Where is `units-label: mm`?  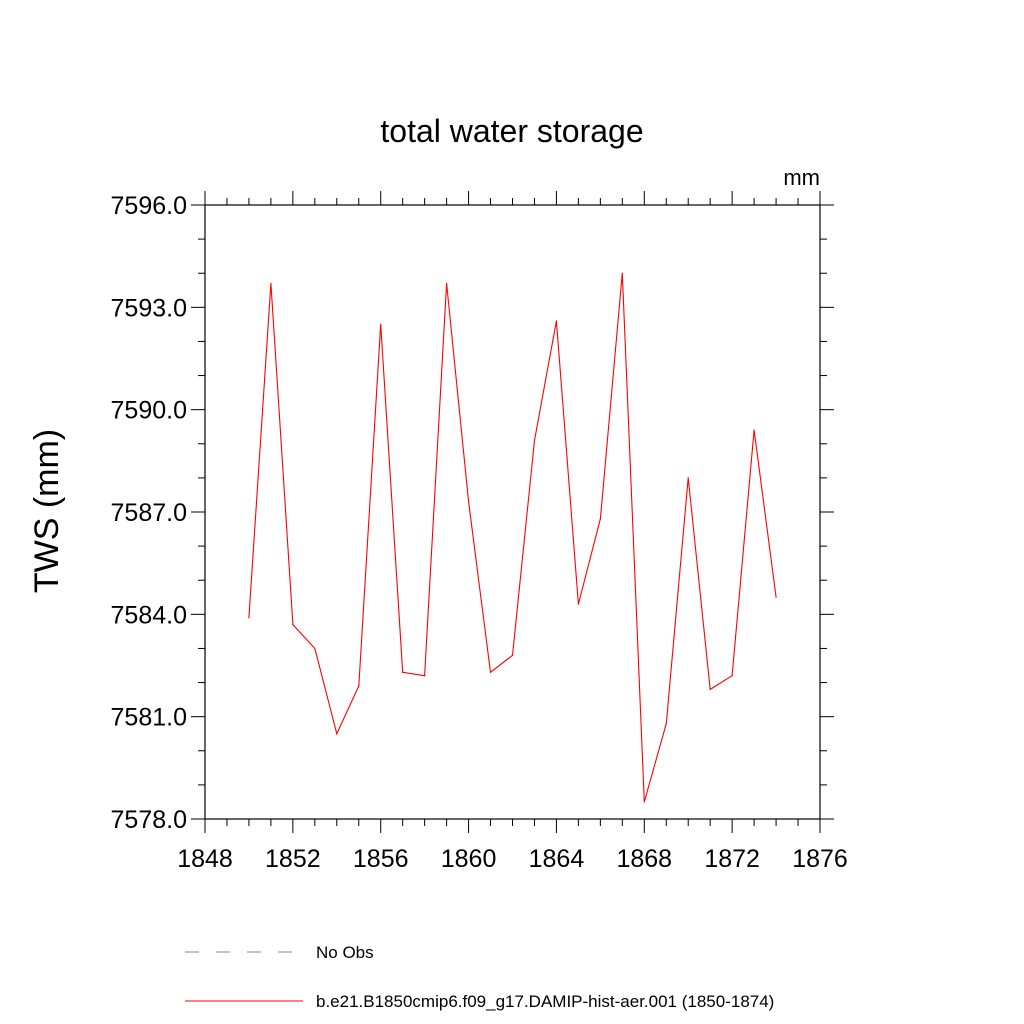
units-label: mm is located at coordinates (801, 177).